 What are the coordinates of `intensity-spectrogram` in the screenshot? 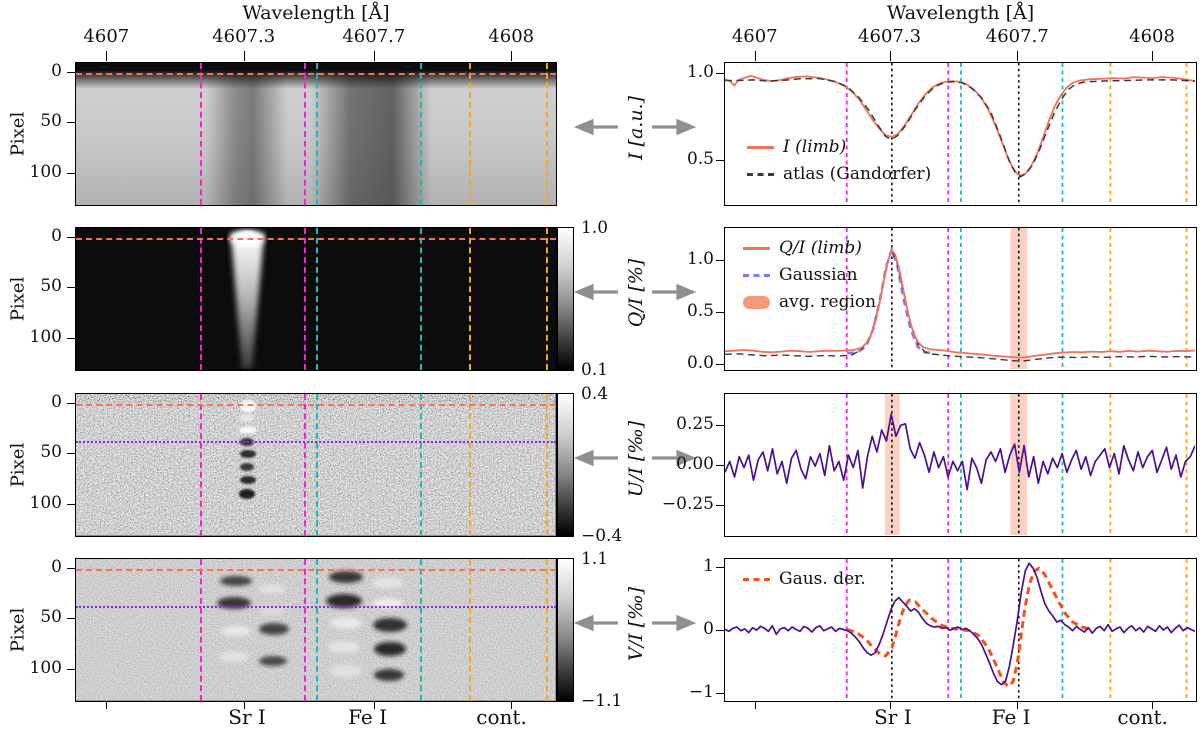 It's located at (316, 134).